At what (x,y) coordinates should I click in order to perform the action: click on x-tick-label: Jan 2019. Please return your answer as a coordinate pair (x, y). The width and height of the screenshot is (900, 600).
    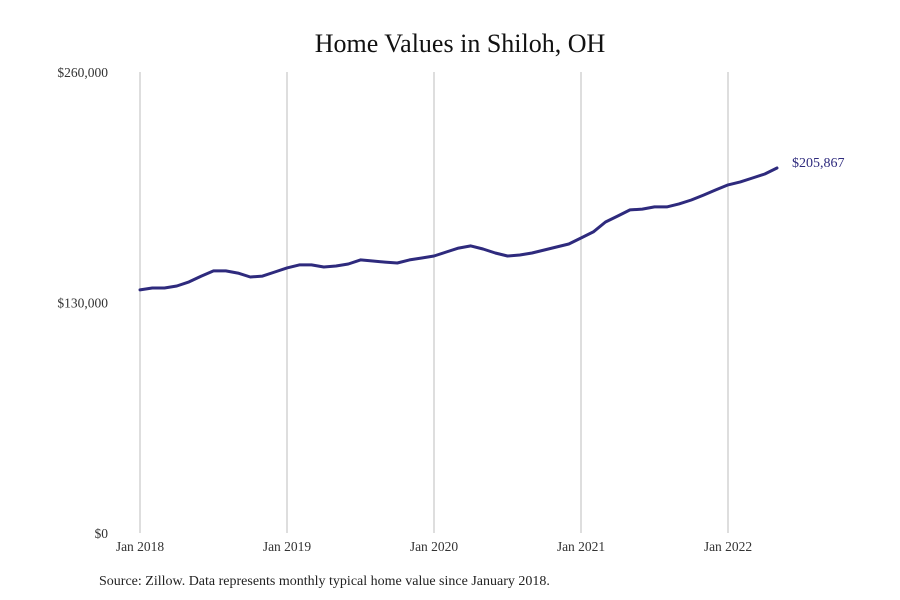
    Looking at the image, I should click on (287, 546).